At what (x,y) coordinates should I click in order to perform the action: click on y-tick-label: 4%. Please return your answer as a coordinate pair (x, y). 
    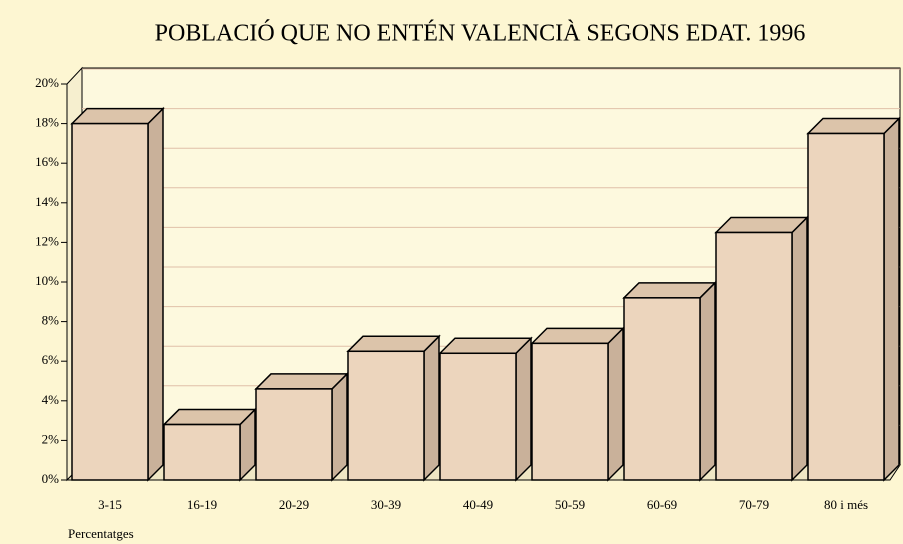
    Looking at the image, I should click on (51, 399).